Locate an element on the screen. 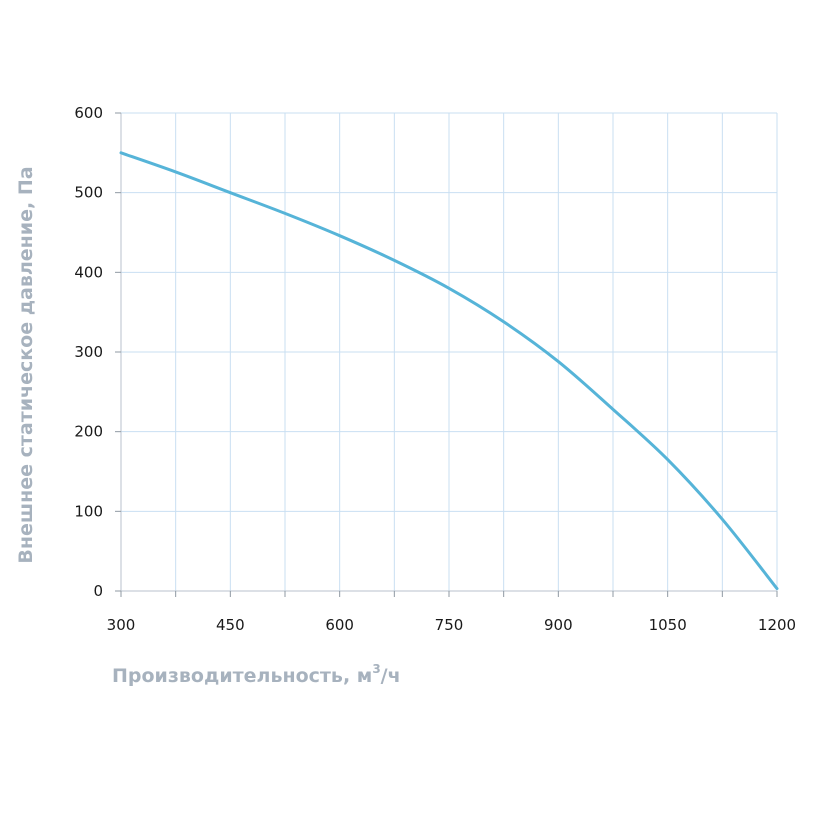 The width and height of the screenshot is (816, 821). y-tick-label: 200 is located at coordinates (88, 432).